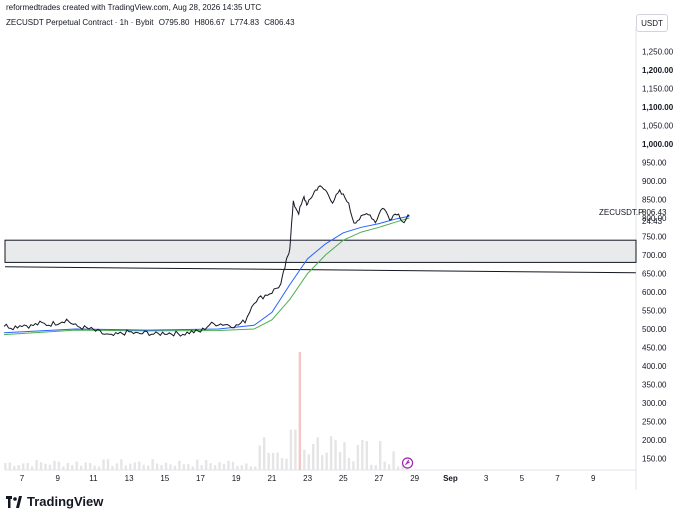  What do you see at coordinates (654, 329) in the screenshot?
I see `y-tick-label: 500.00` at bounding box center [654, 329].